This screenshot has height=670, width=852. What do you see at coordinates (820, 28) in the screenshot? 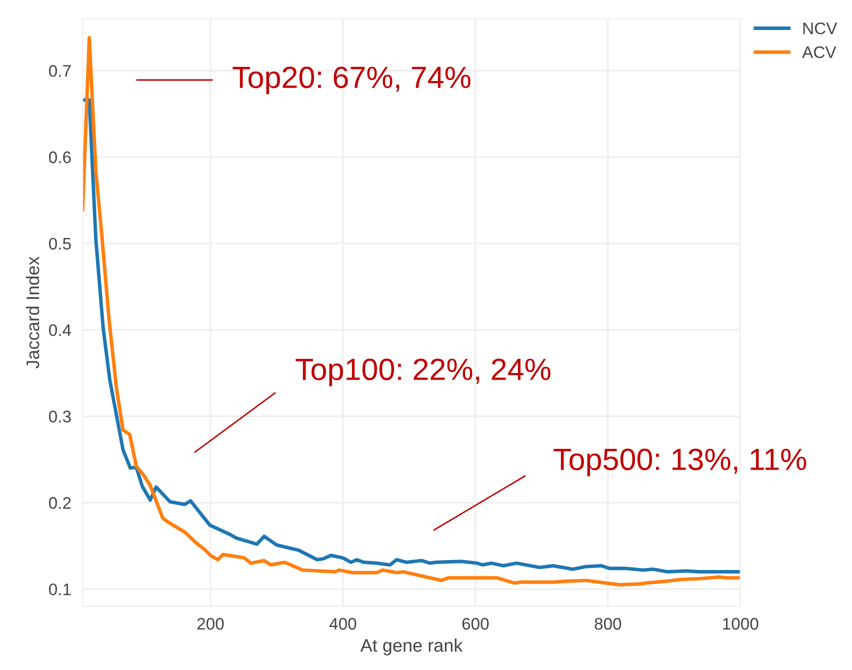
I see `legend-label: NCV` at bounding box center [820, 28].